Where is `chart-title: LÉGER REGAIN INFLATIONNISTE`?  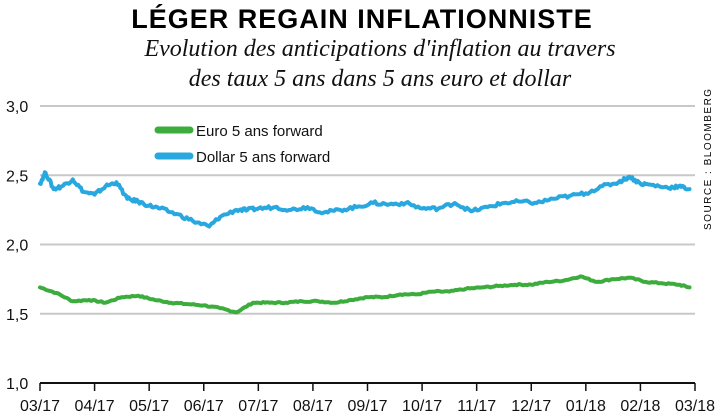 chart-title: LÉGER REGAIN INFLATIONNISTE is located at coordinates (362, 19).